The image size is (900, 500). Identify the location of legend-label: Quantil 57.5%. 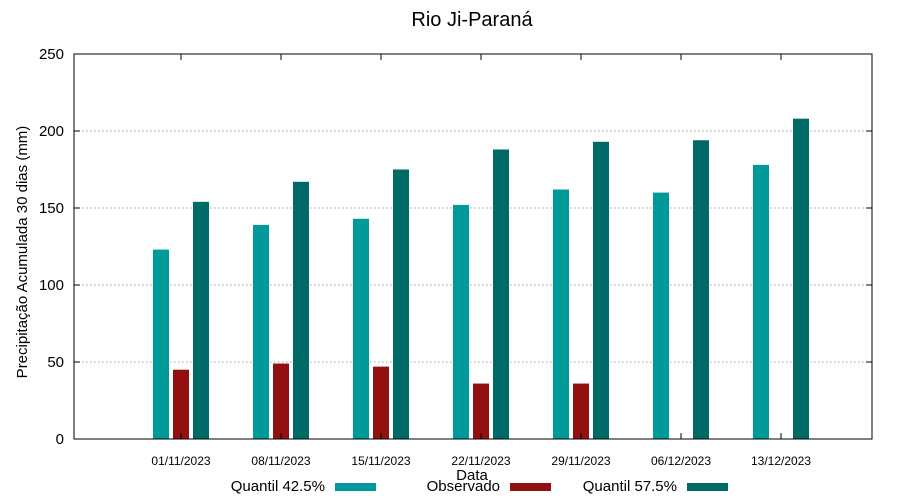
(630, 486).